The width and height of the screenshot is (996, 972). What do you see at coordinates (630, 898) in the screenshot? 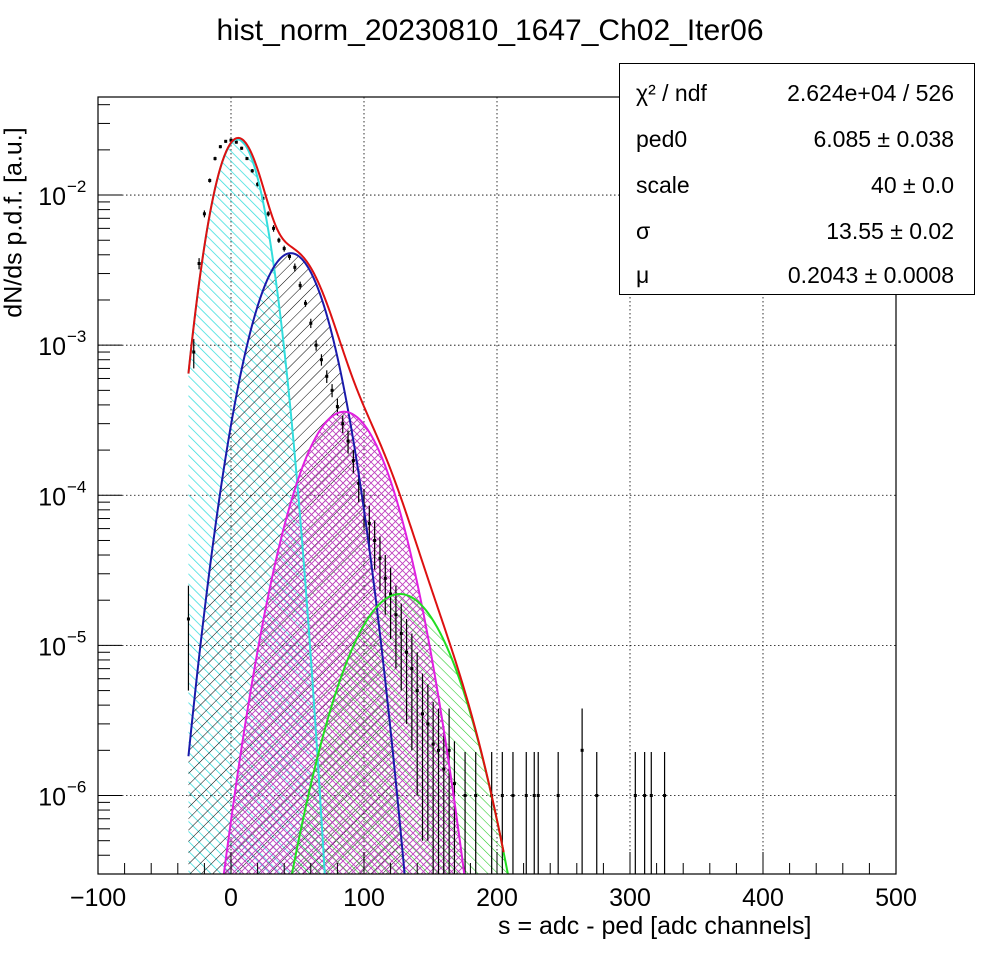
I see `x-tick-label: 300` at bounding box center [630, 898].